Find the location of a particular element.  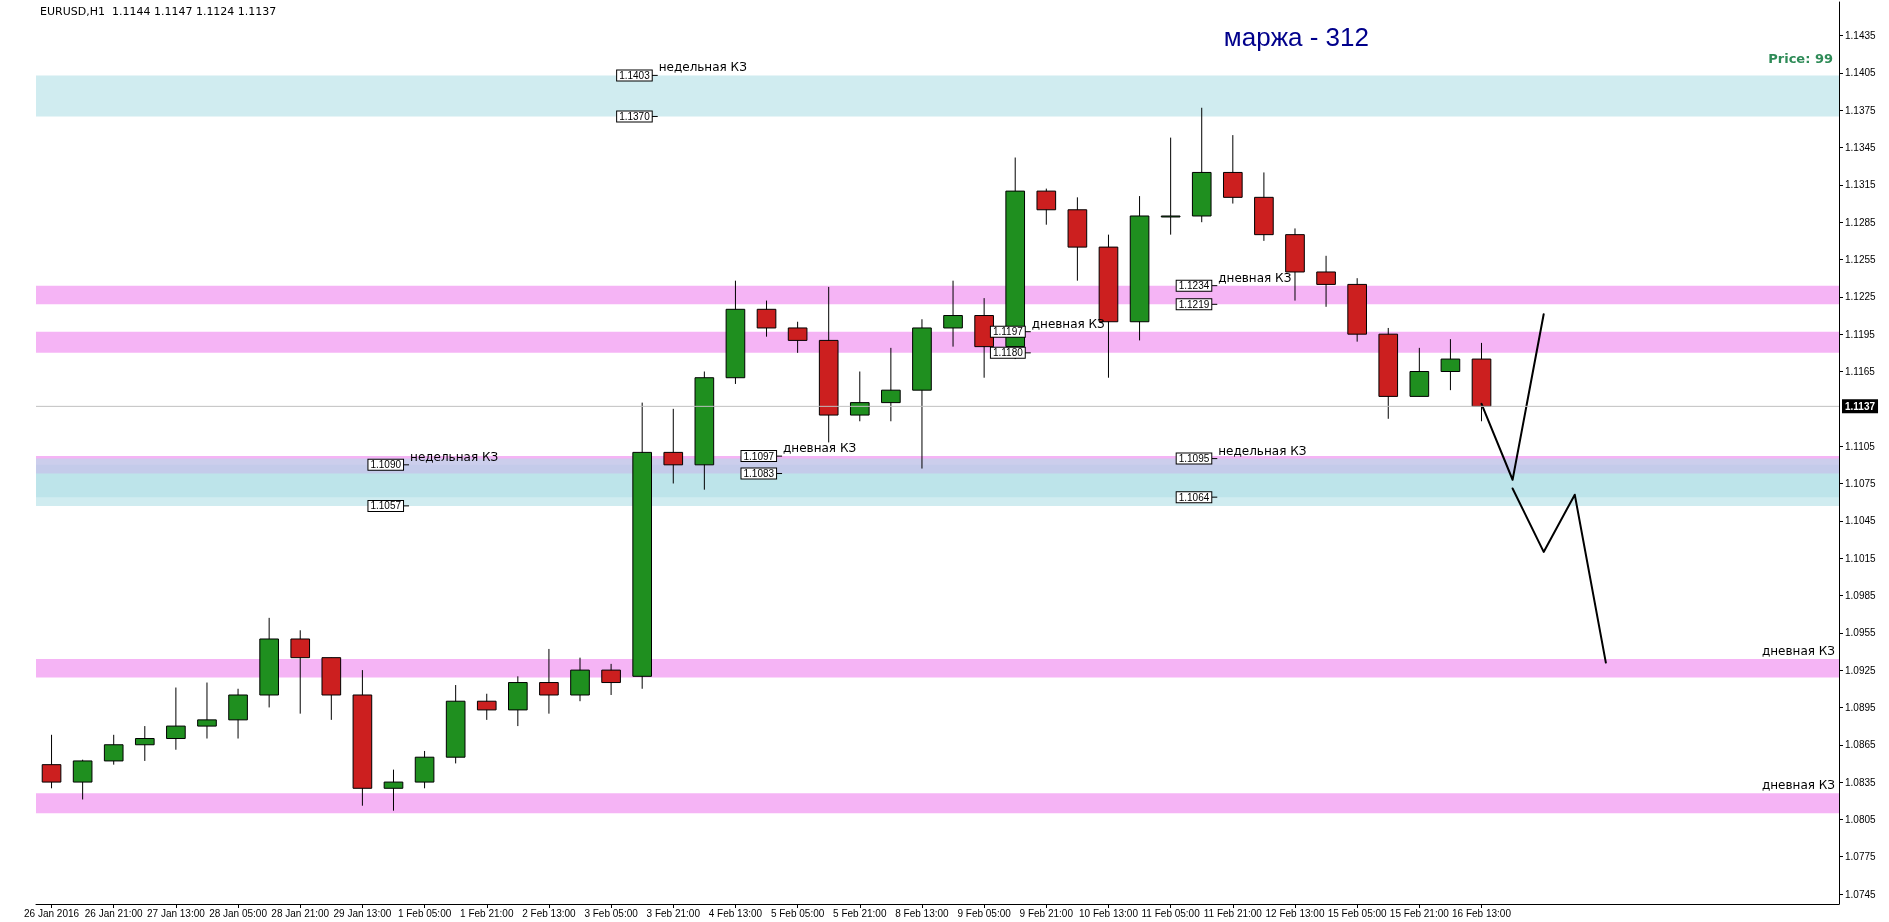

x-tick-label: 28 Jan 05:00 is located at coordinates (238, 913).